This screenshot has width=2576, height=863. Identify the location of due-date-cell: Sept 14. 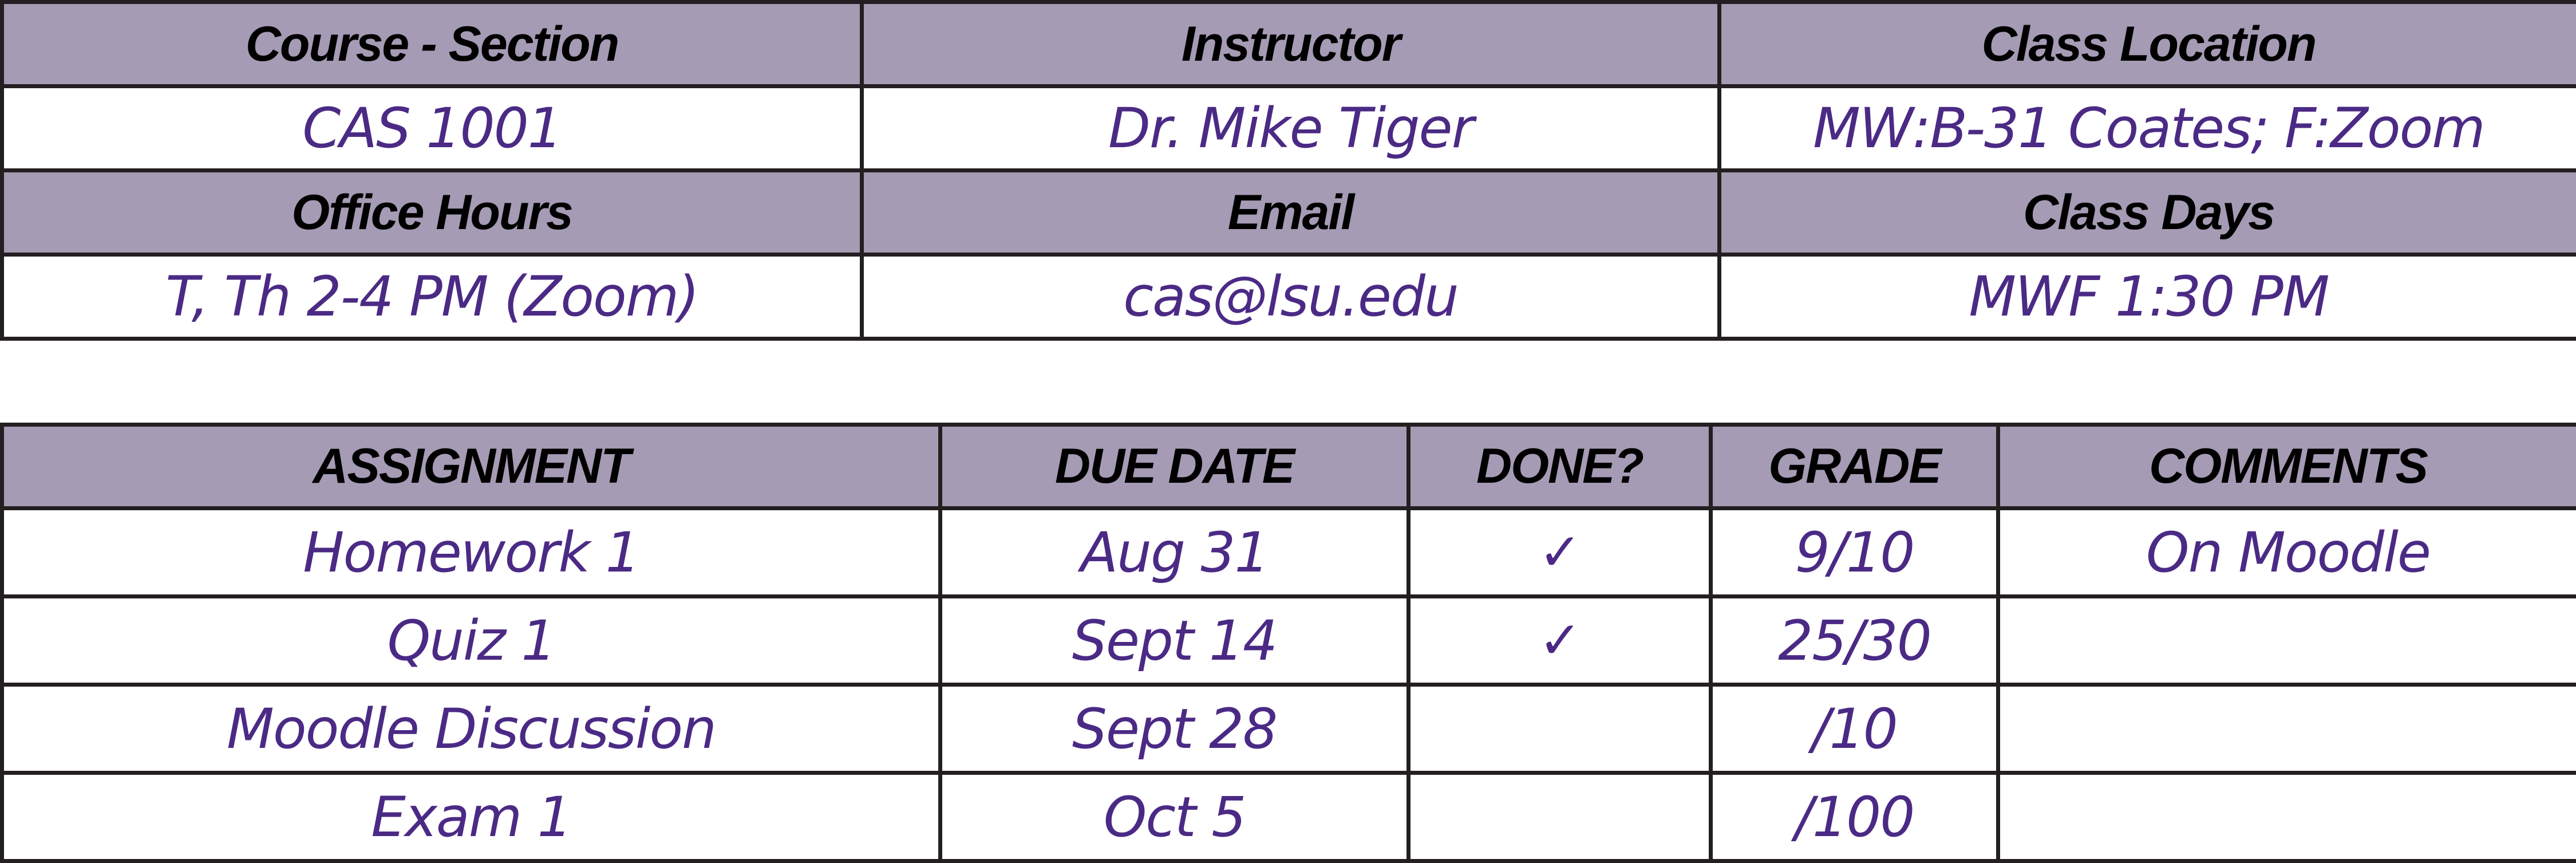
(1175, 641).